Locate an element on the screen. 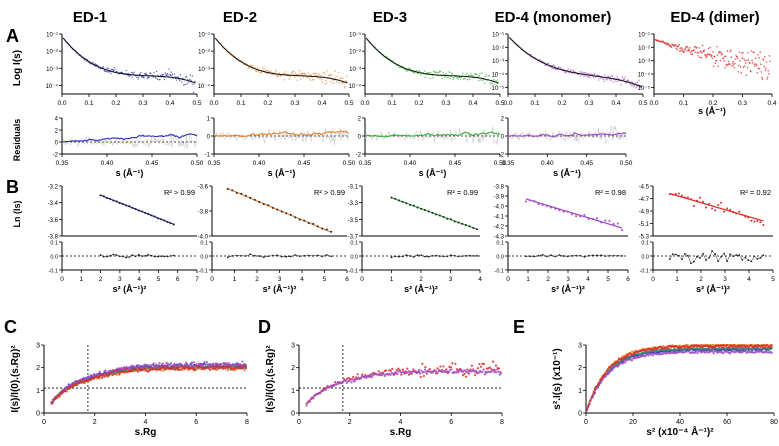 The image size is (779, 446). B-fit-line is located at coordinates (716, 207).